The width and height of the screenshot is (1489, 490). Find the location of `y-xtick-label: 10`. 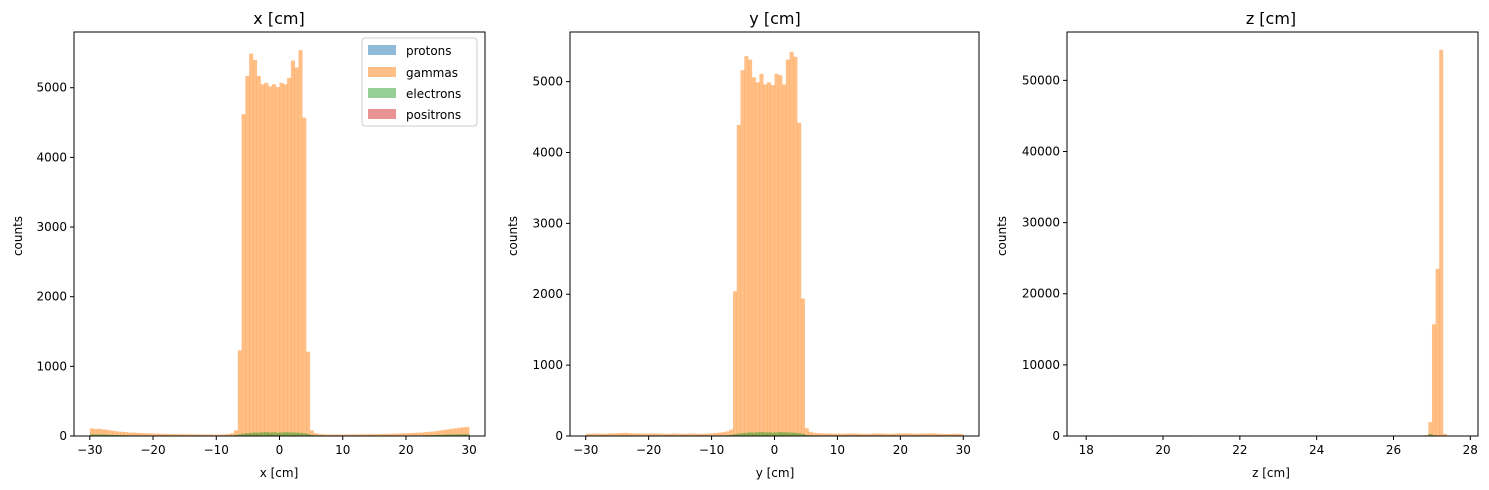

y-xtick-label: 10 is located at coordinates (837, 450).